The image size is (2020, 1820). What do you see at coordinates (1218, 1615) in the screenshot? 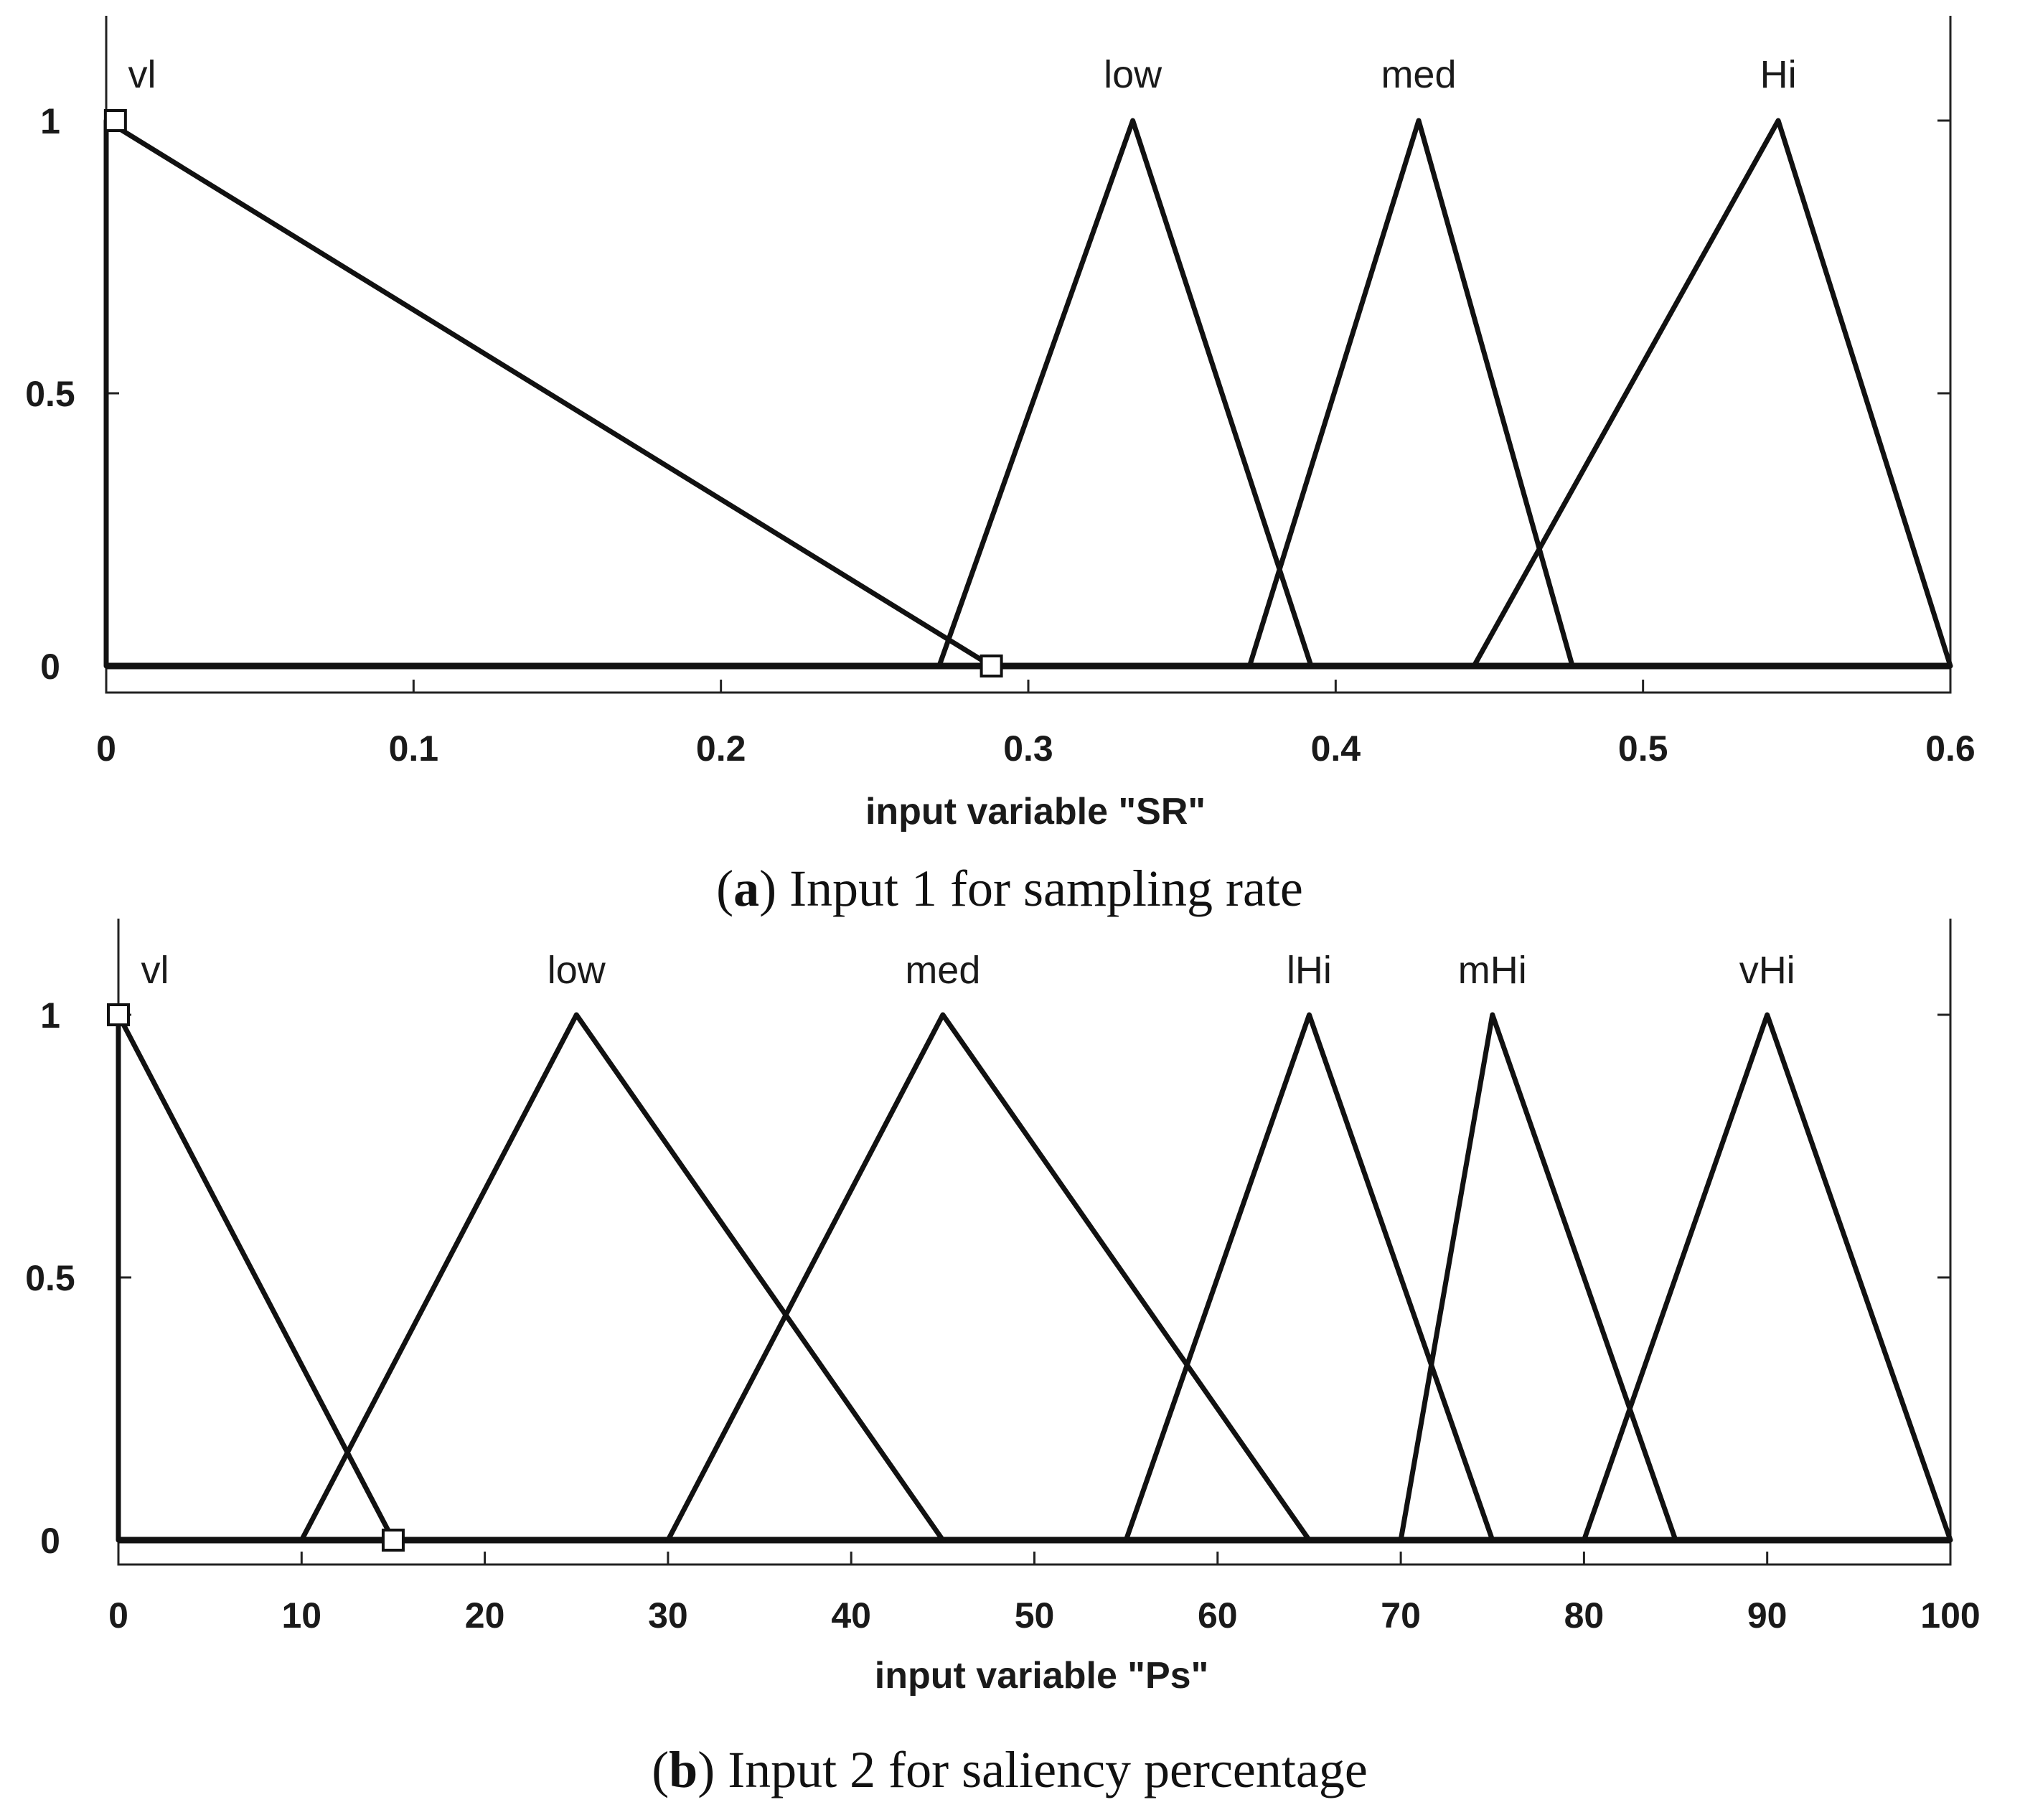
I see `panel-b-x-tick-label: 60` at bounding box center [1218, 1615].